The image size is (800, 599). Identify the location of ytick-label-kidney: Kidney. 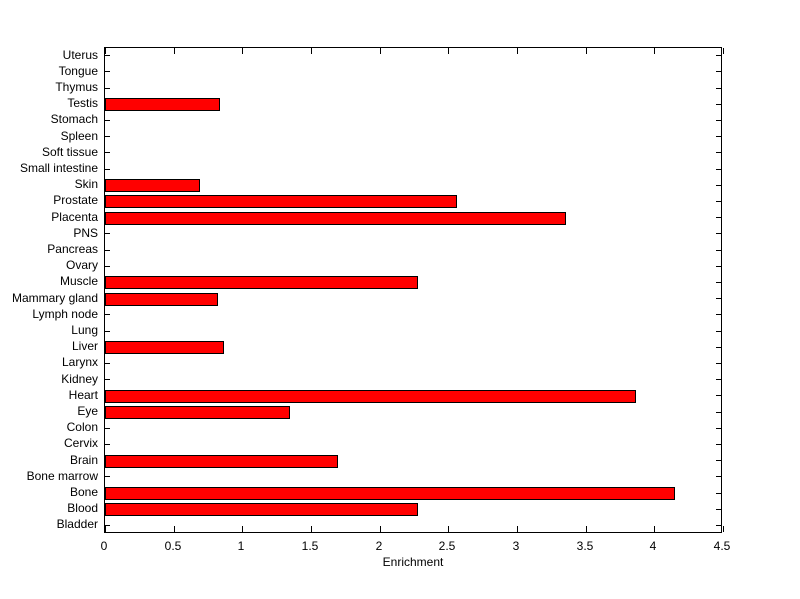
(79, 379).